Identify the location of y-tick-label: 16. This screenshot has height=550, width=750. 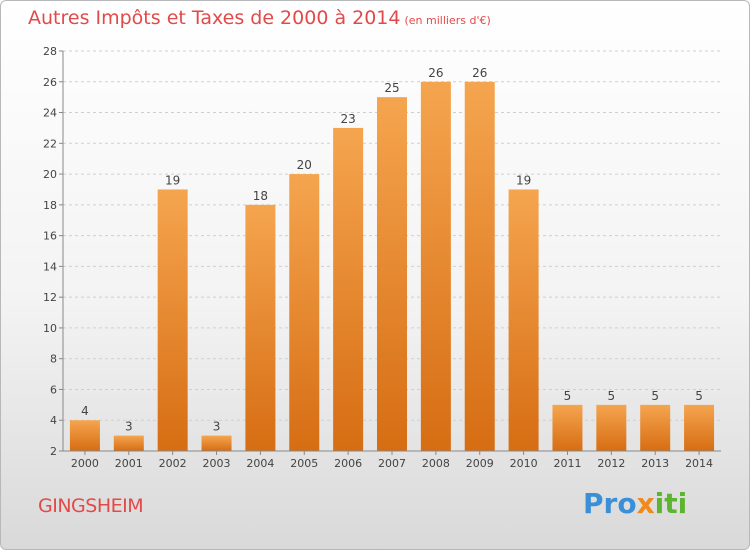
(50, 236).